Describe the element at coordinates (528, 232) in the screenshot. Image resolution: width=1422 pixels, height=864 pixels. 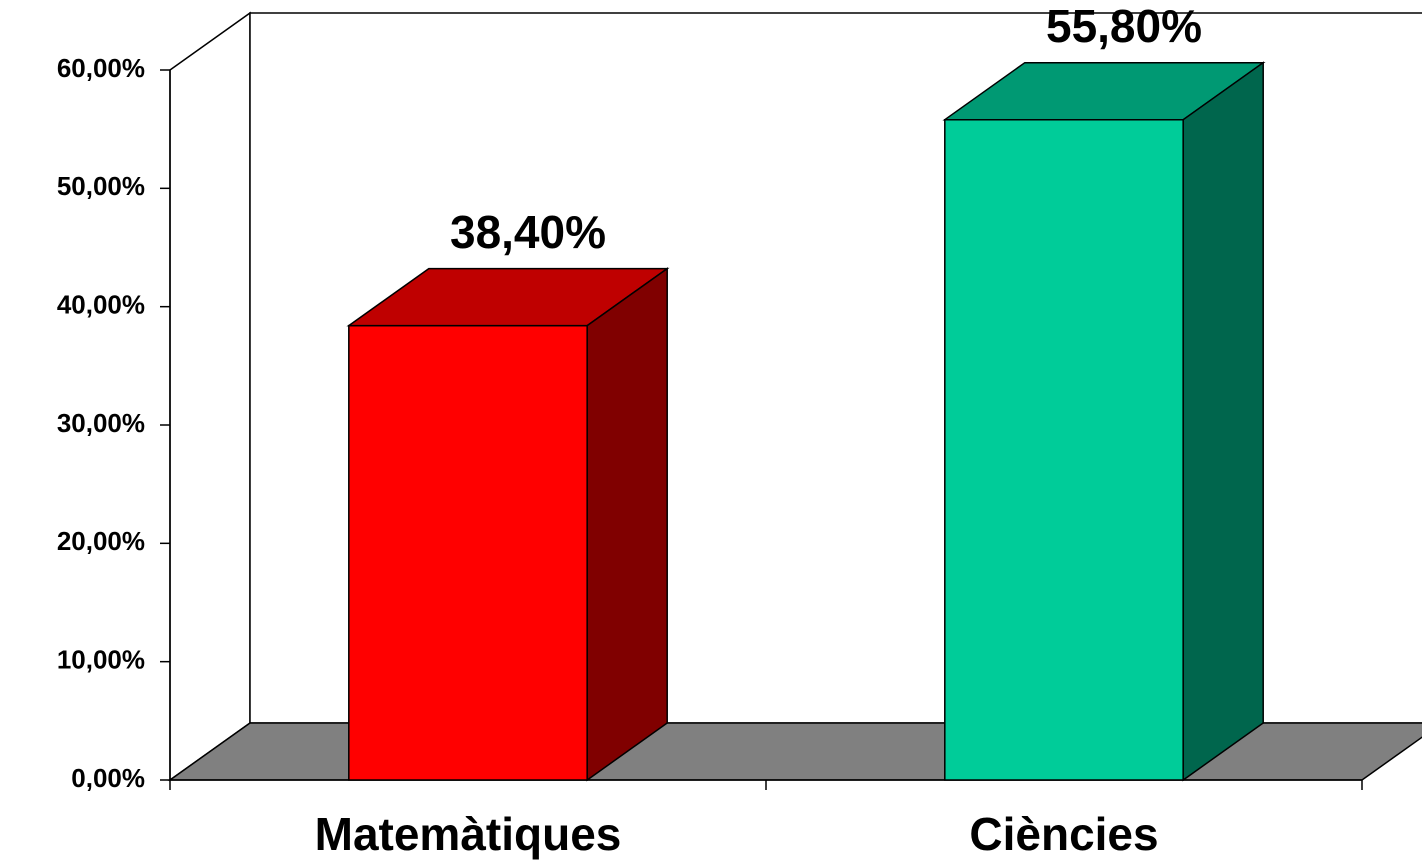
I see `value-label: 38,40%` at that location.